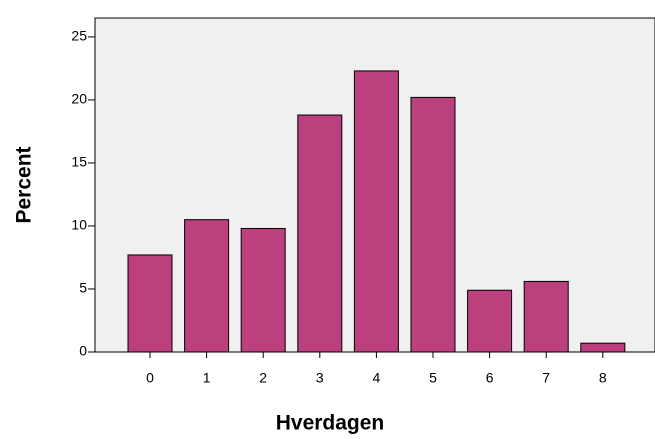 This screenshot has width=655, height=439. I want to click on x-tick-label: 8, so click(603, 378).